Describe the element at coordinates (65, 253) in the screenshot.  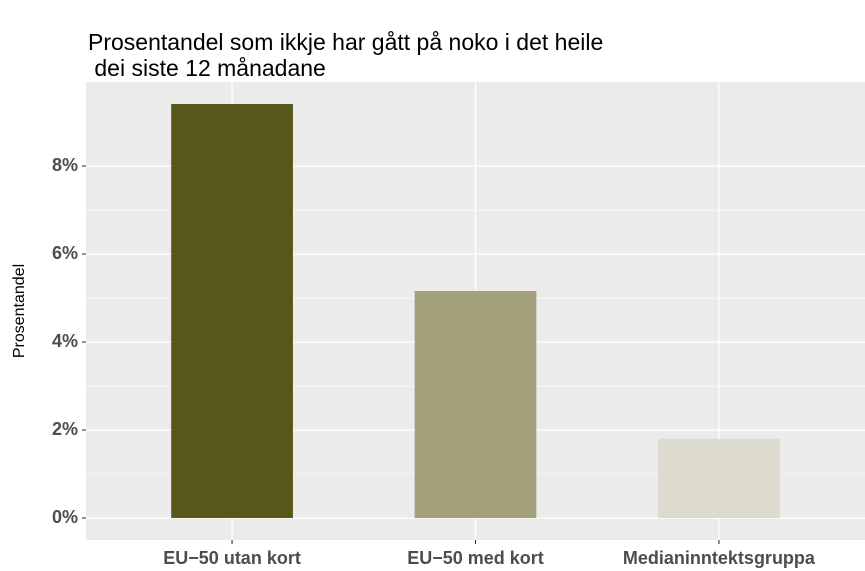
I see `y-tick-label: 6%` at that location.